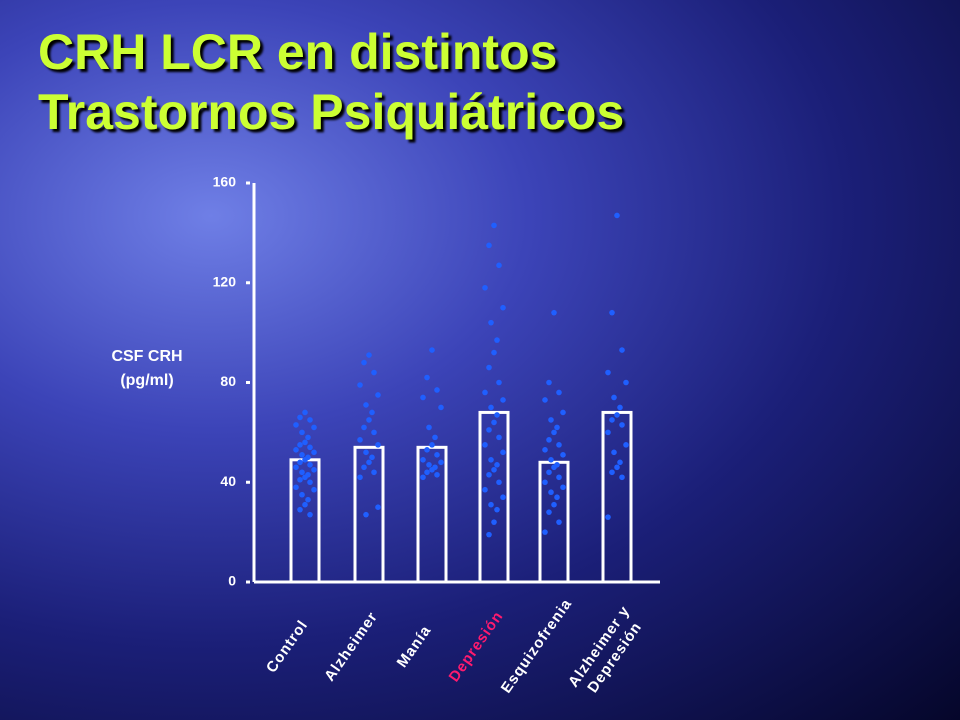  I want to click on y-axis-label: CSF CRH (pg/ml), so click(147, 368).